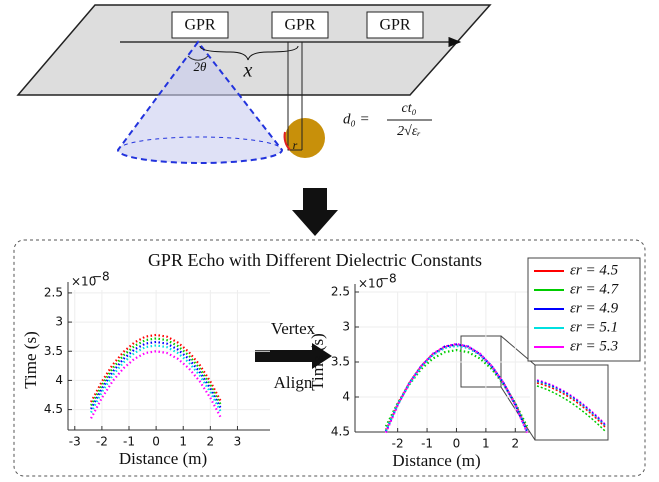  What do you see at coordinates (295, 145) in the screenshot?
I see `r-label: r` at bounding box center [295, 145].